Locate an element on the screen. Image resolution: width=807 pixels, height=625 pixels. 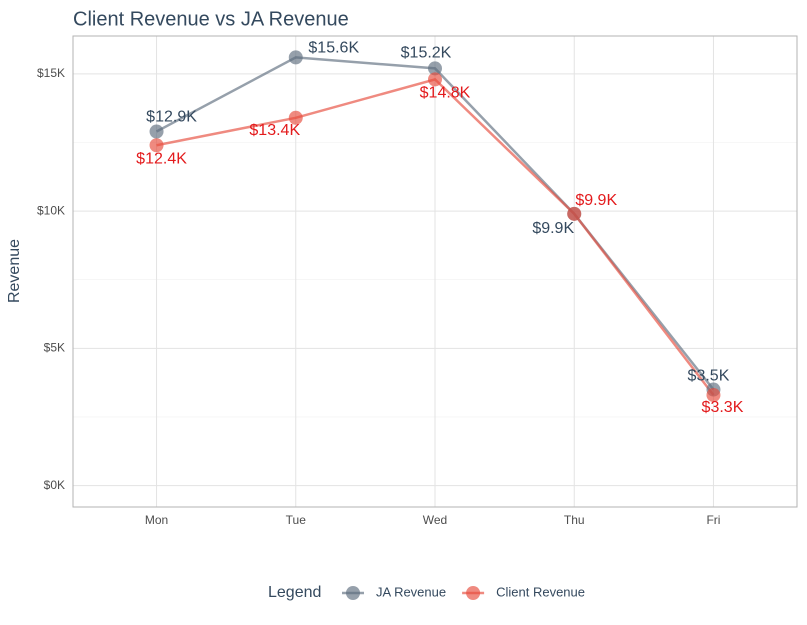
data-label: $15.6K is located at coordinates (333, 48).